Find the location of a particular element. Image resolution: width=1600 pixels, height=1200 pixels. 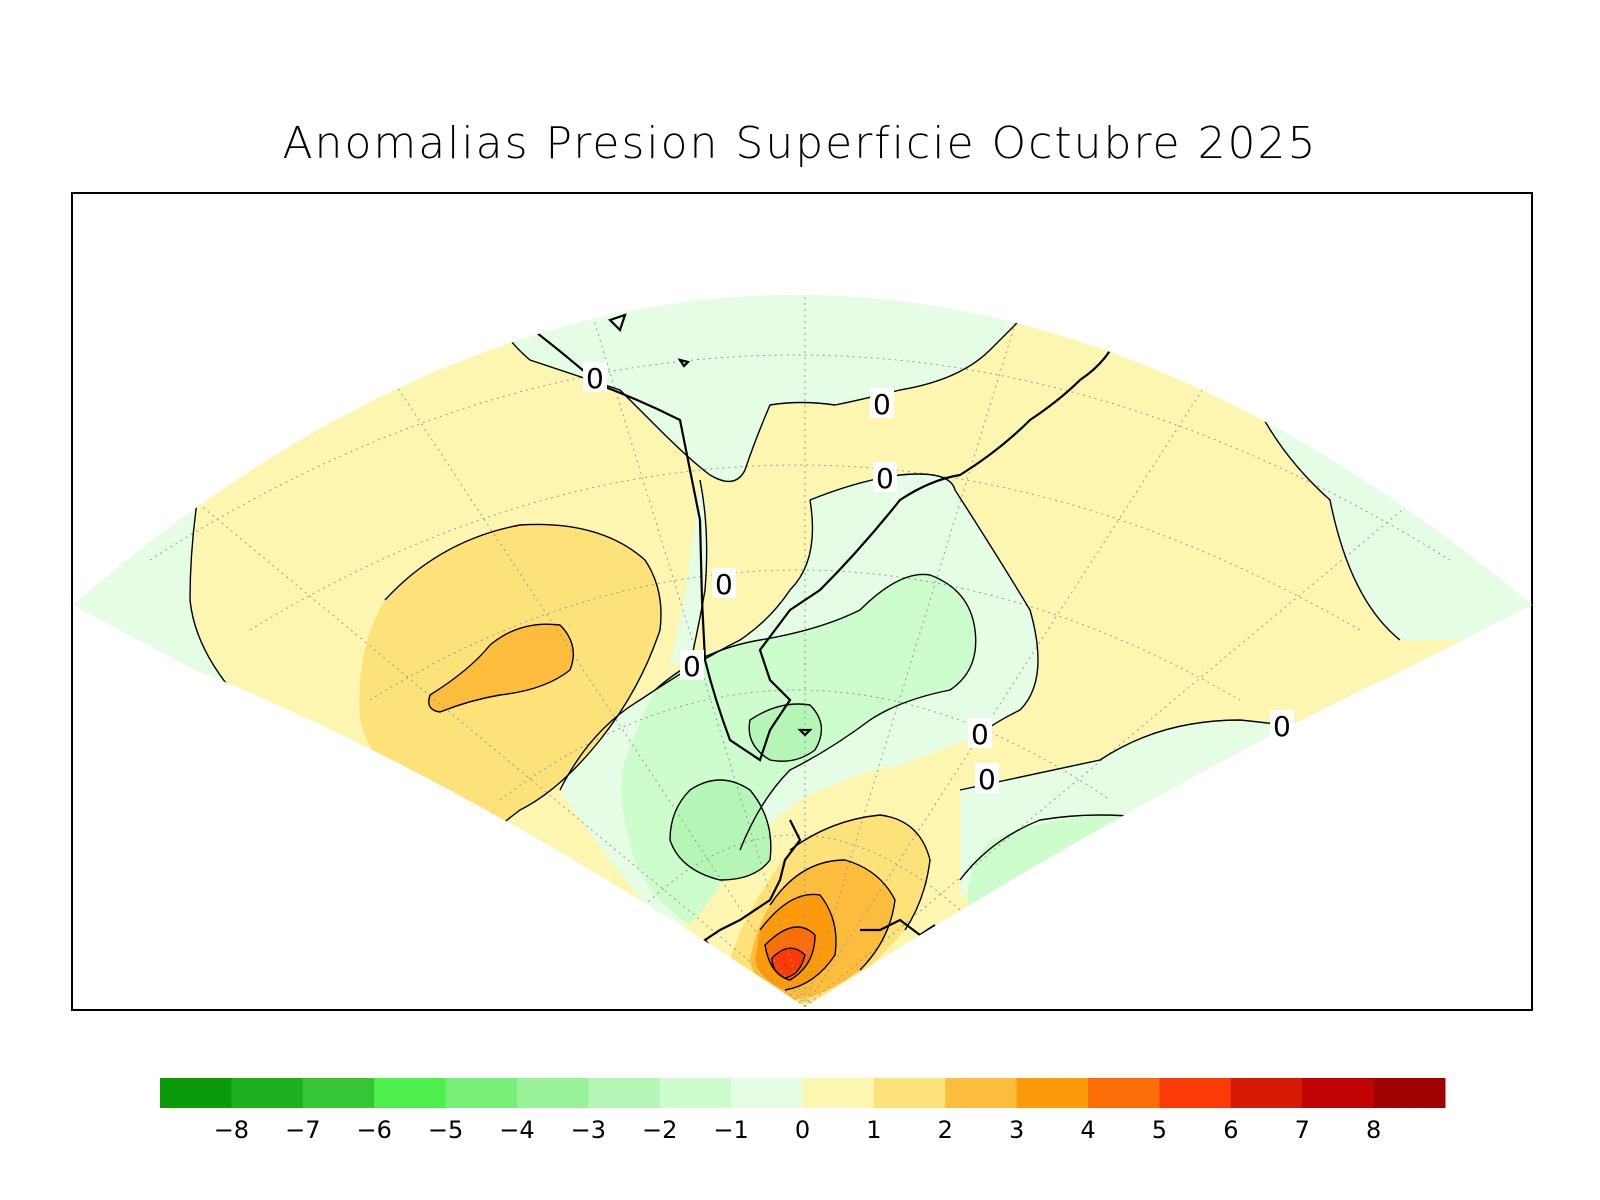

colorbar-tick-label: −1 is located at coordinates (730, 1130).